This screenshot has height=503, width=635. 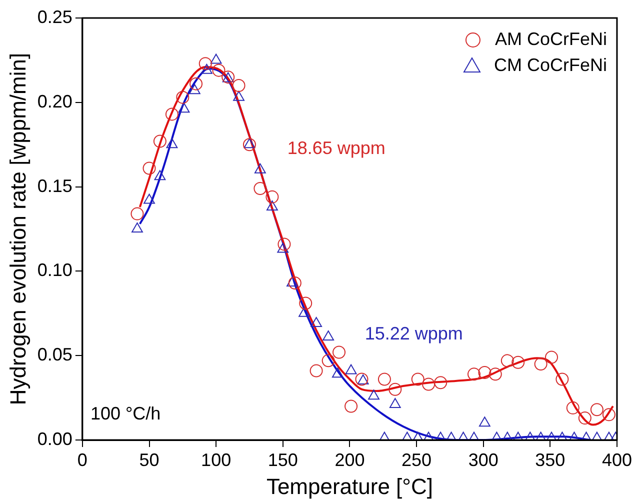 What do you see at coordinates (550, 38) in the screenshot?
I see `legend-label: AM CoCrFeNi` at bounding box center [550, 38].